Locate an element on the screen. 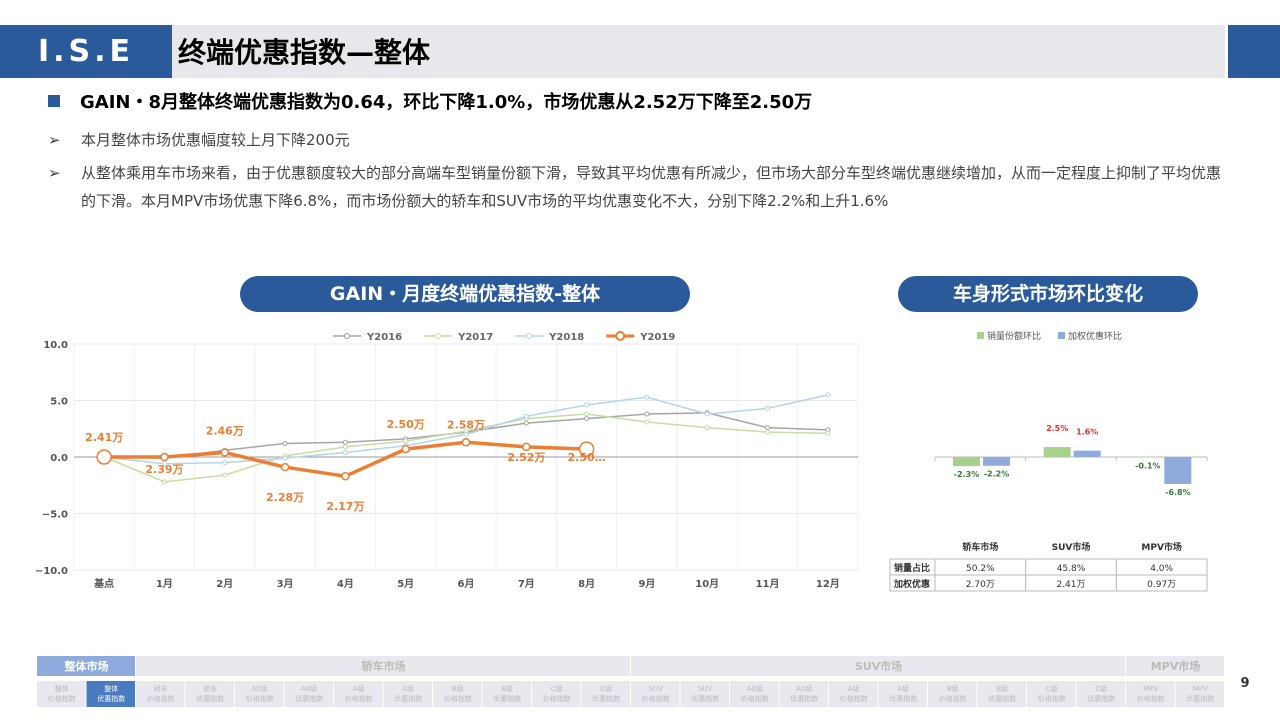 The height and width of the screenshot is (720, 1280). point-label: 2.41万 is located at coordinates (104, 437).